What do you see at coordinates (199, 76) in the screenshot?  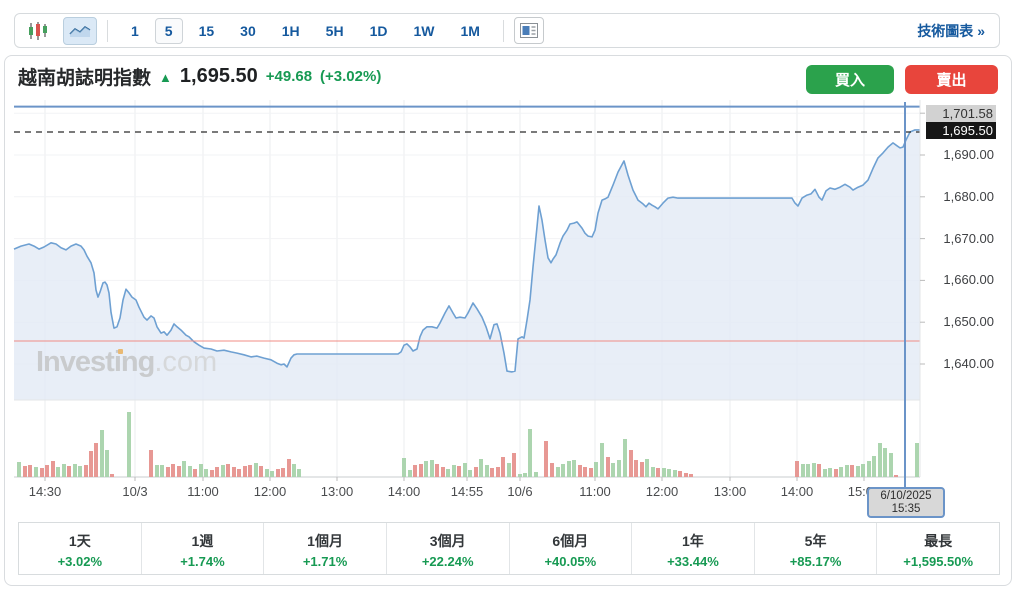 I see `instrument-header: 越南胡誌明指數 ▲ 1,695.50 +49.68 (+3.02%)` at bounding box center [199, 76].